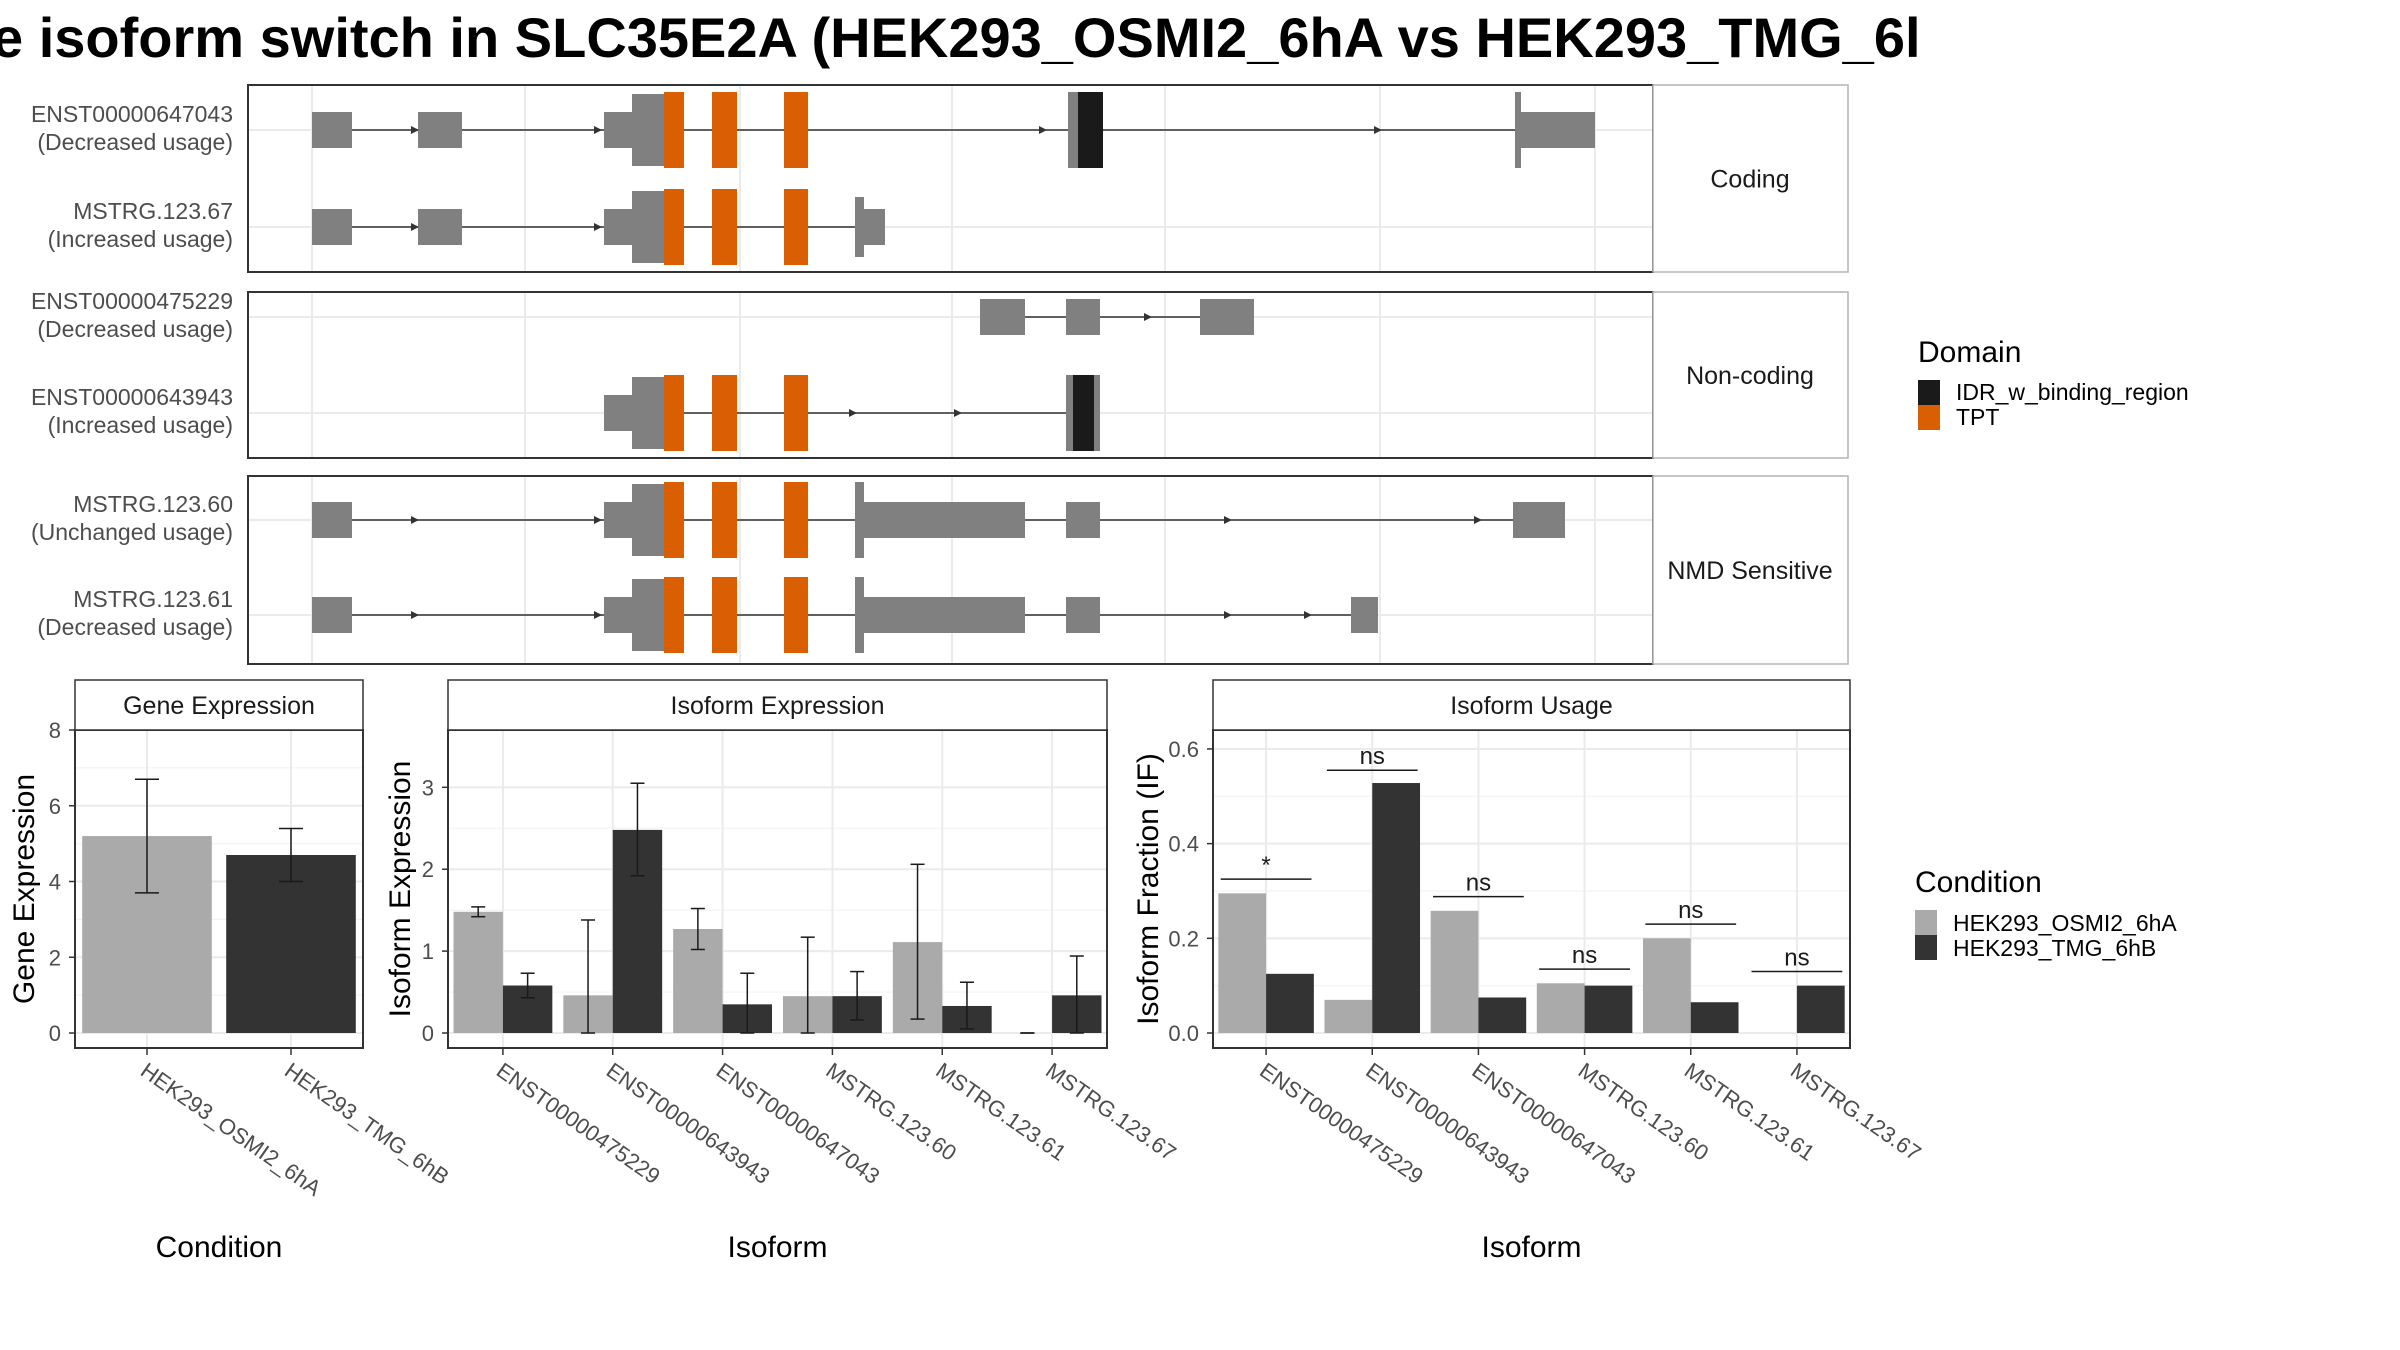 The width and height of the screenshot is (2400, 1350). What do you see at coordinates (2072, 392) in the screenshot?
I see `domain-legend-label-idr: IDR_w_binding_region` at bounding box center [2072, 392].